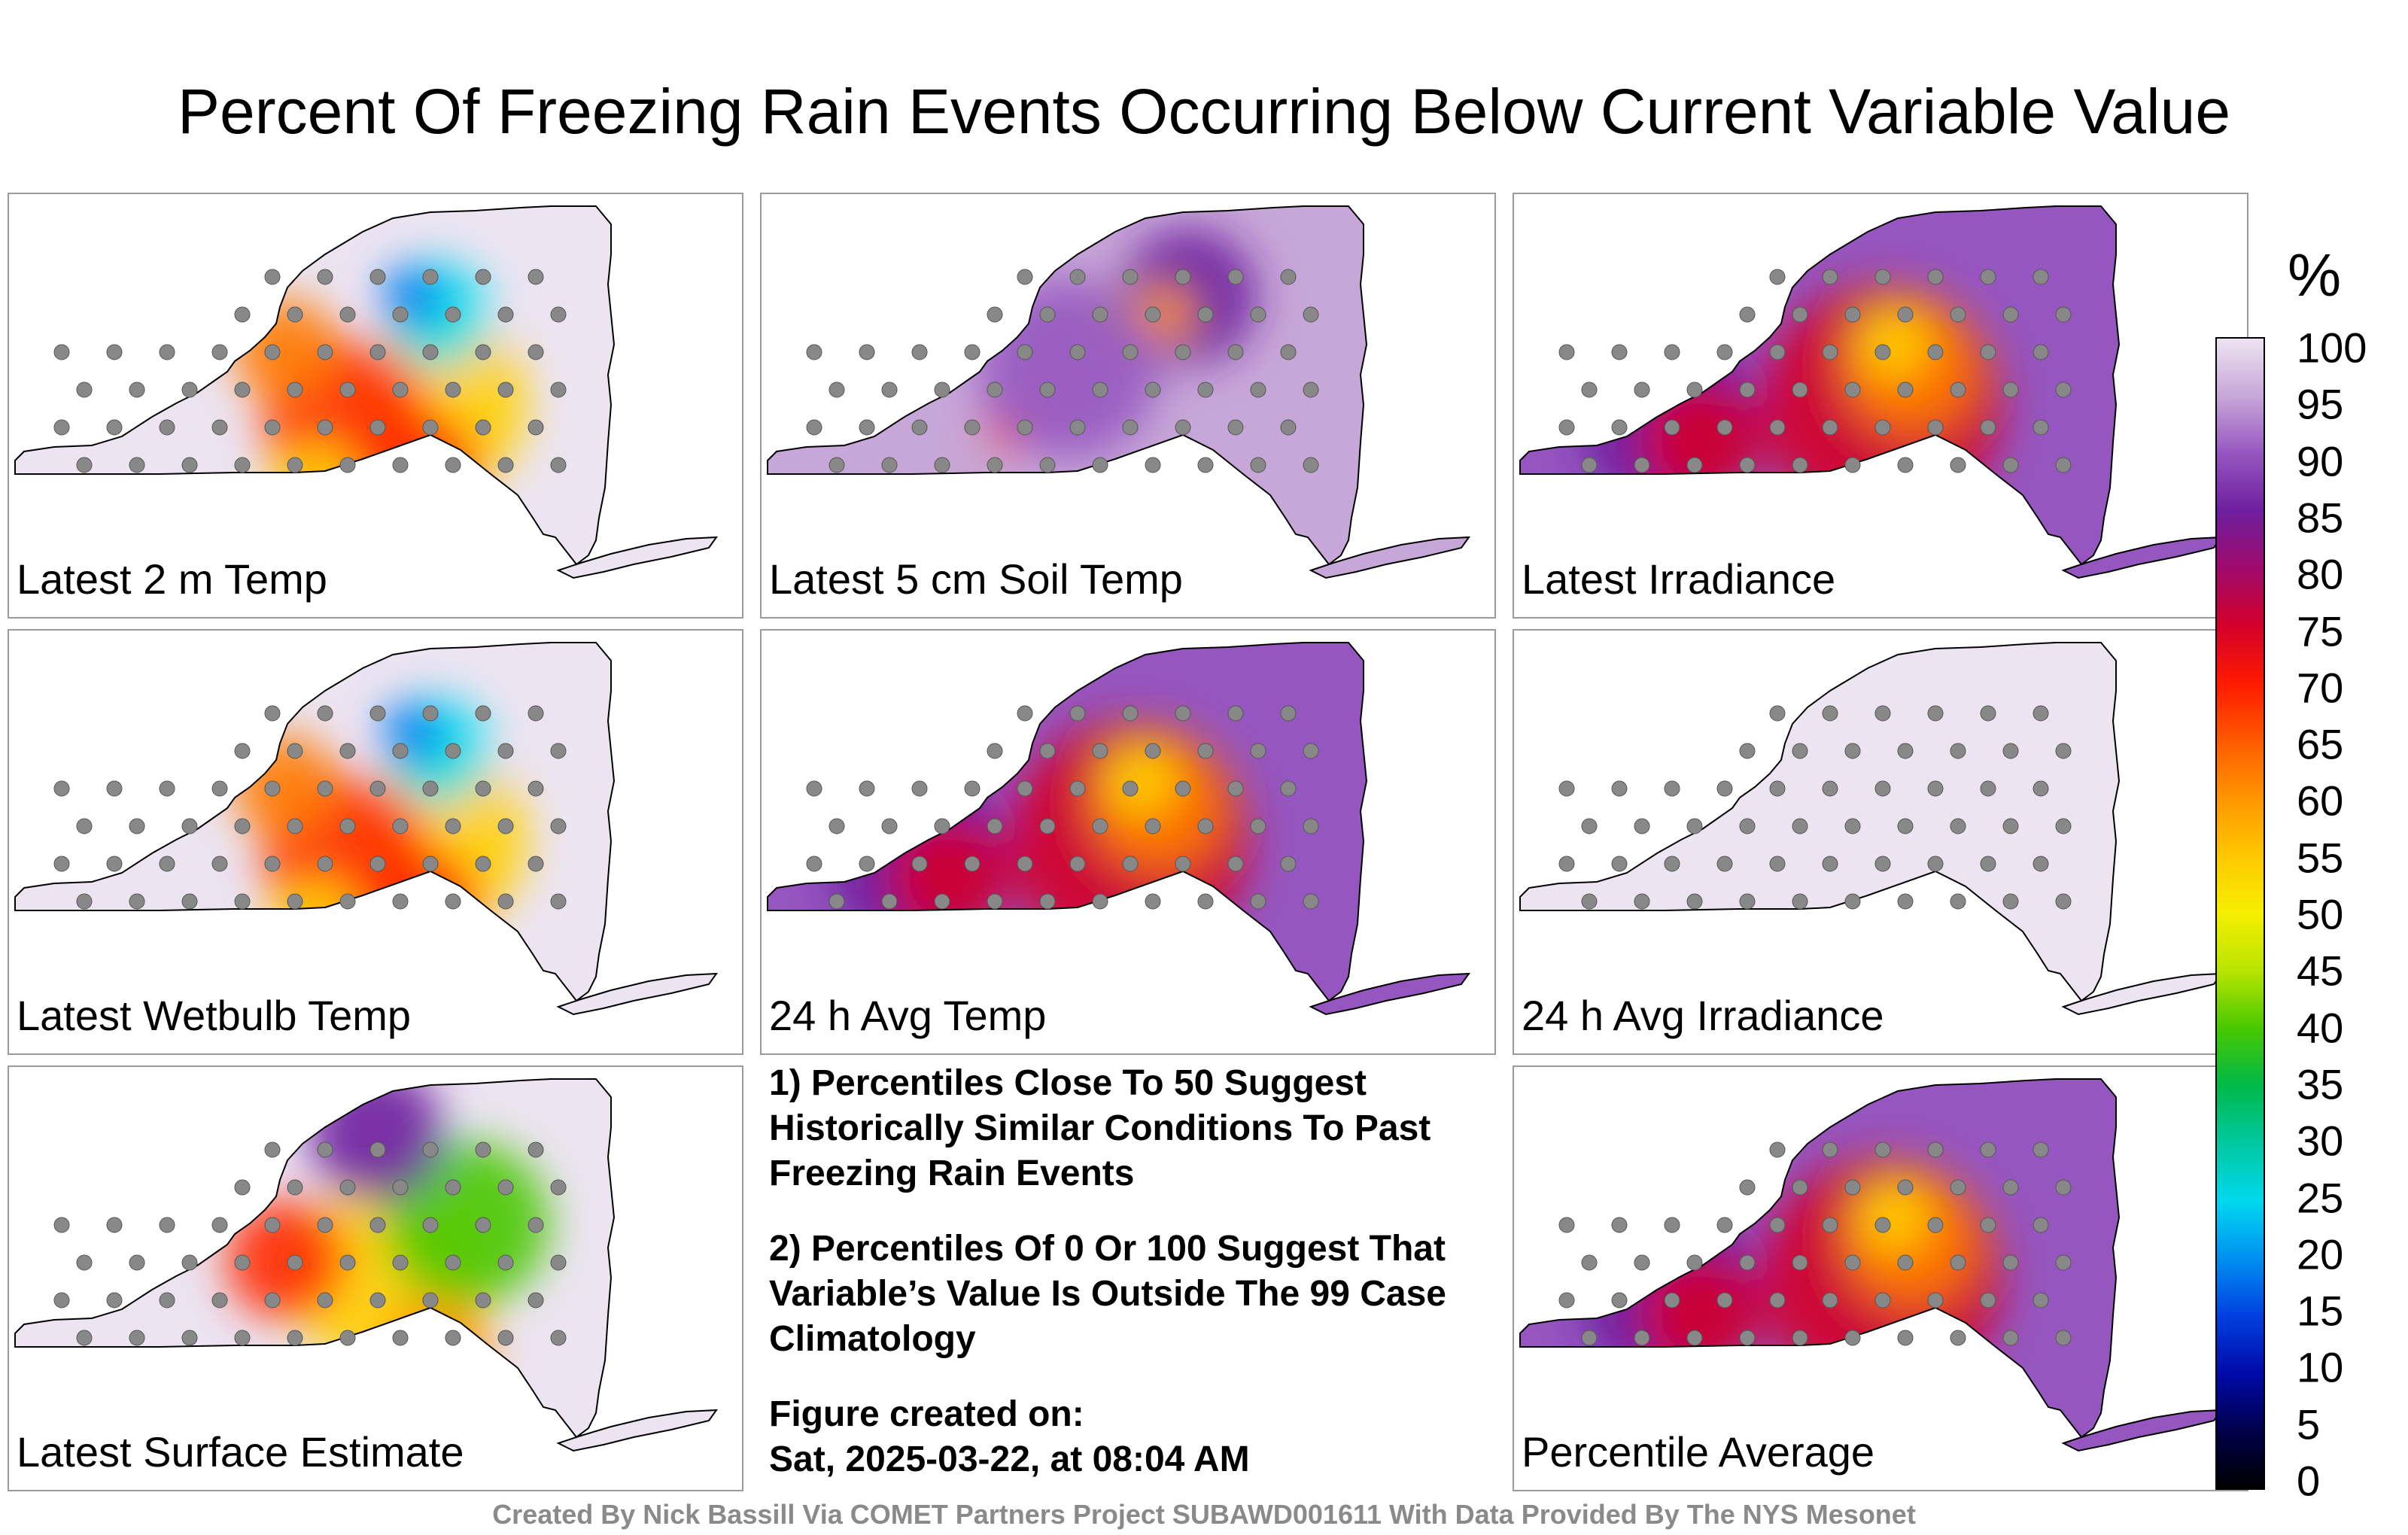 The width and height of the screenshot is (2408, 1535). I want to click on panel-label: 24 h Avg Irradiance, so click(1703, 1015).